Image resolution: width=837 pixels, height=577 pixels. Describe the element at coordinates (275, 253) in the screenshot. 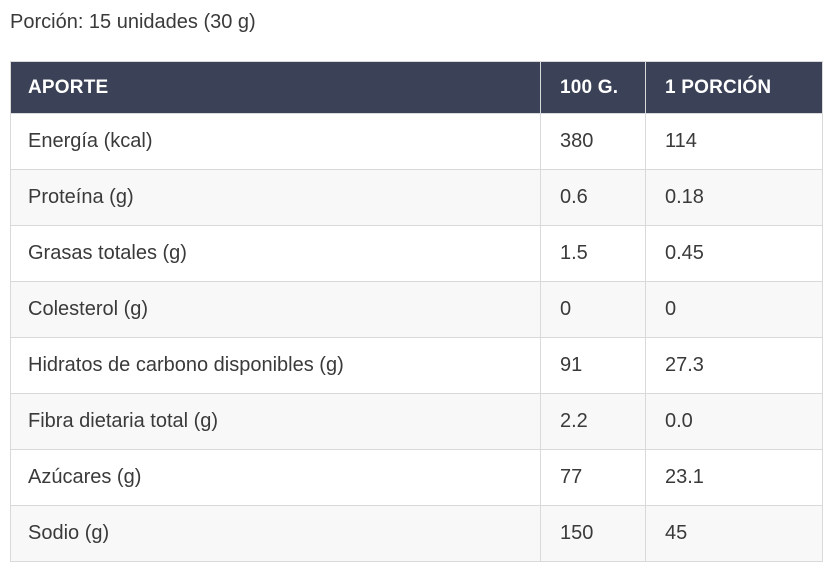

I see `nutrient-label-cell: Grasas totales (g)` at that location.